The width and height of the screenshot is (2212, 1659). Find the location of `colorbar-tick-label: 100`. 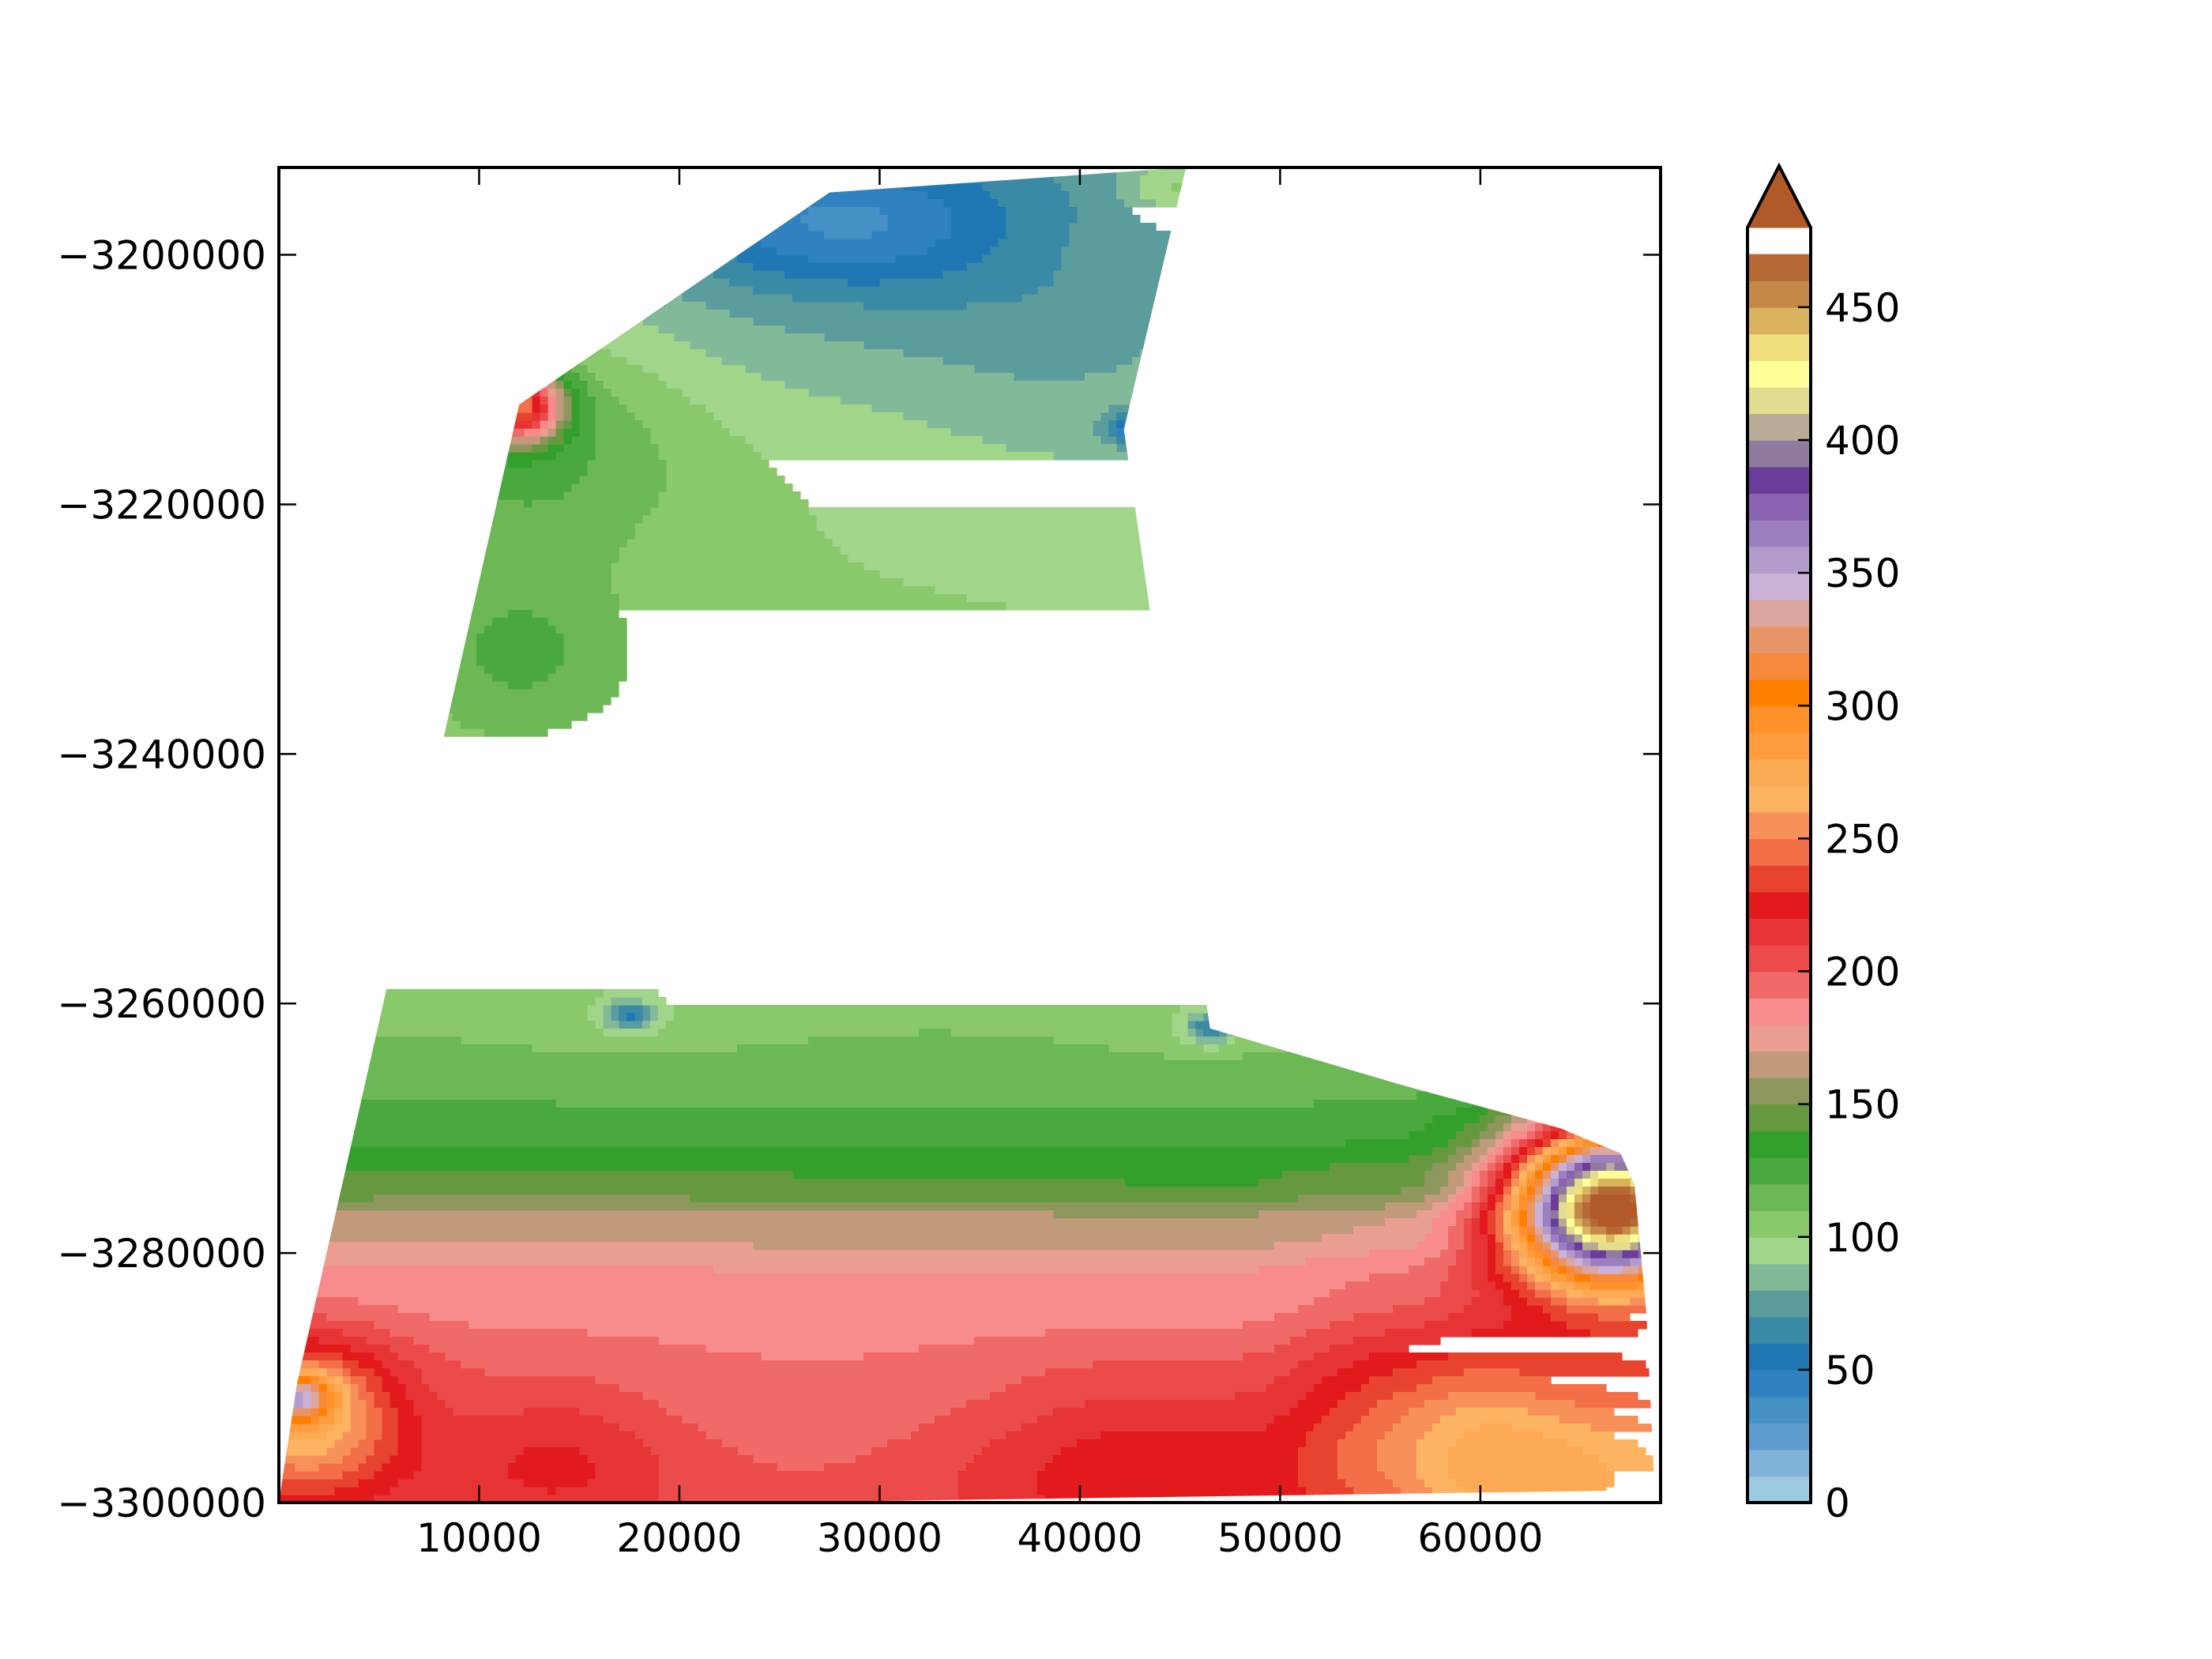

colorbar-tick-label: 100 is located at coordinates (1863, 1238).